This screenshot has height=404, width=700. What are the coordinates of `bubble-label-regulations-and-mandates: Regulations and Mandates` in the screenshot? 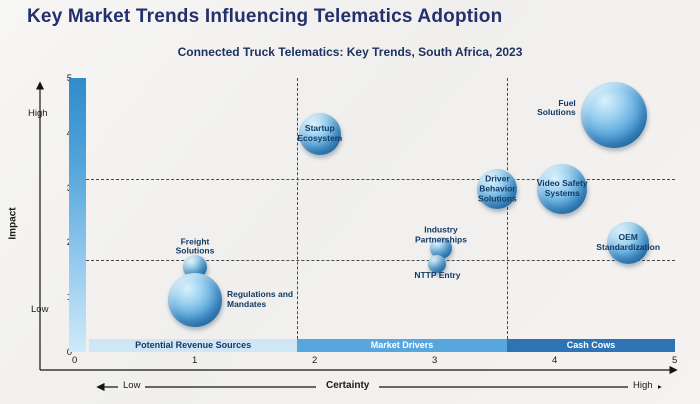 It's located at (260, 299).